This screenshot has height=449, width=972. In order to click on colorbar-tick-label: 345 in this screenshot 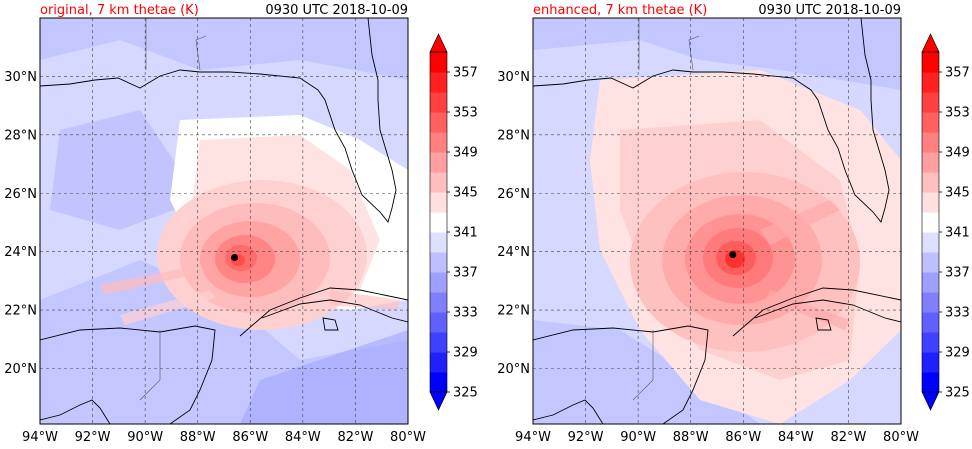, I will do `click(465, 193)`.